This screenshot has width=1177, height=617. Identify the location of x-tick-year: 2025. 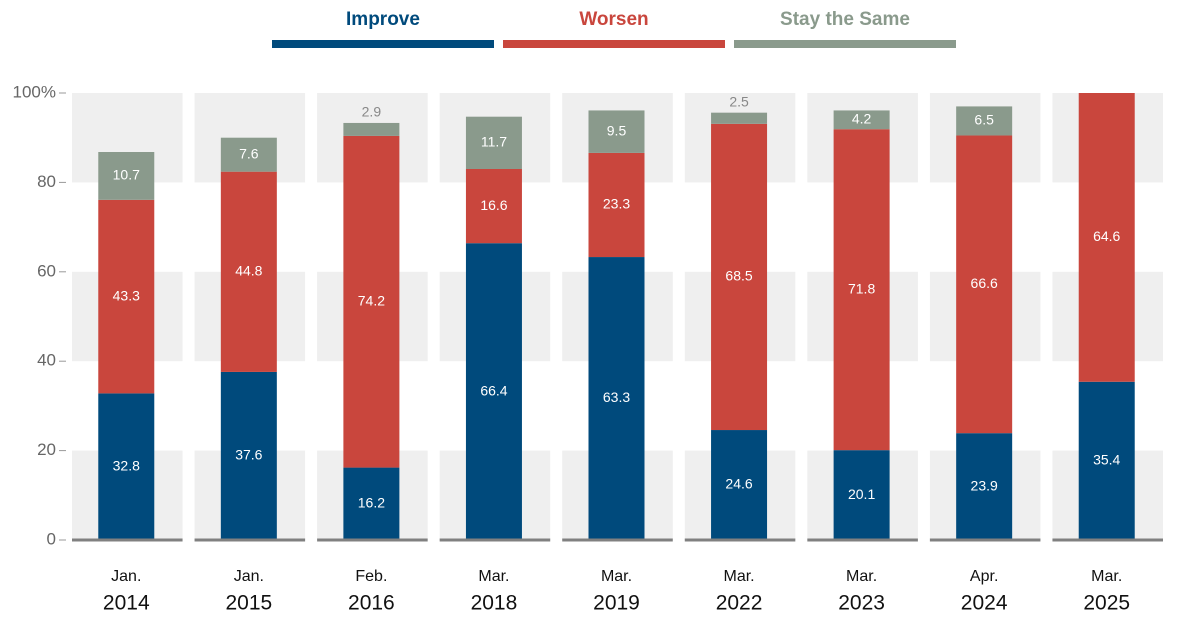
(1106, 603).